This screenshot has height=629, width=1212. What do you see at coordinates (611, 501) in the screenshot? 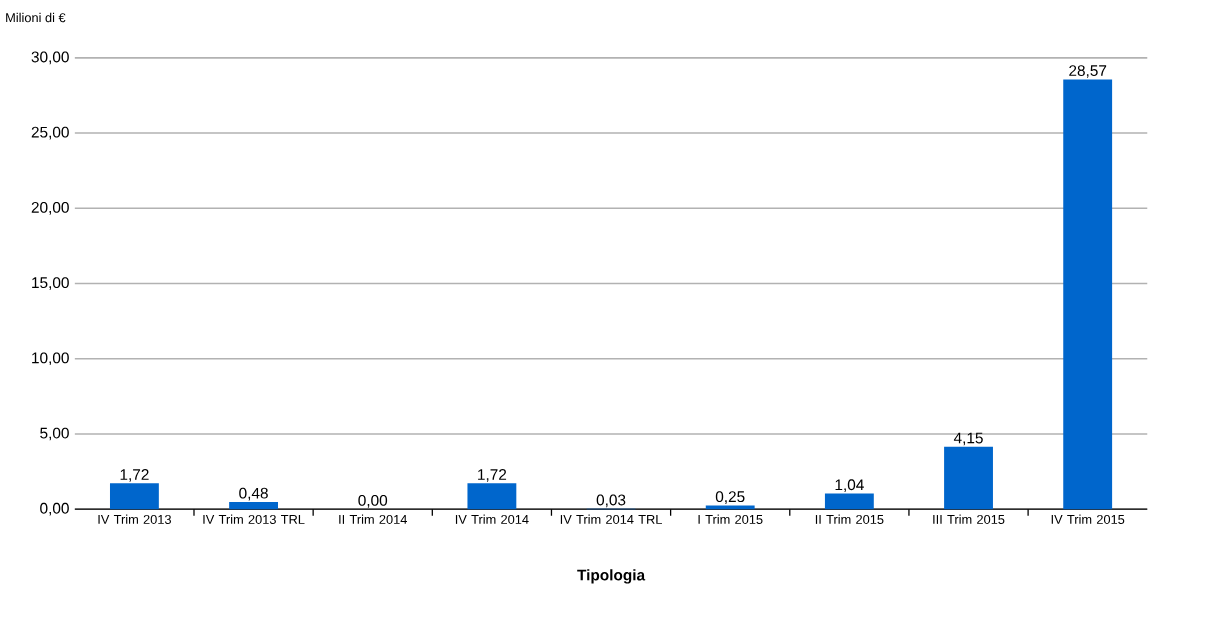
I see `data-label: 0,03` at bounding box center [611, 501].